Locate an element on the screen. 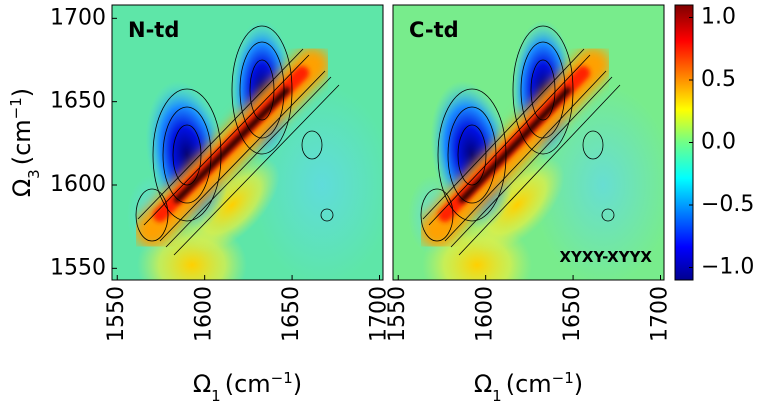  annotation: XYXY-XYYX is located at coordinates (605, 257).